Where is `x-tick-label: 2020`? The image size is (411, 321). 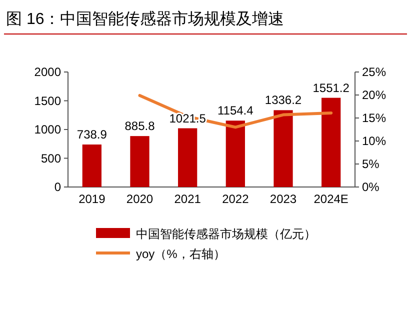
x-tick-label: 2020 is located at coordinates (140, 199).